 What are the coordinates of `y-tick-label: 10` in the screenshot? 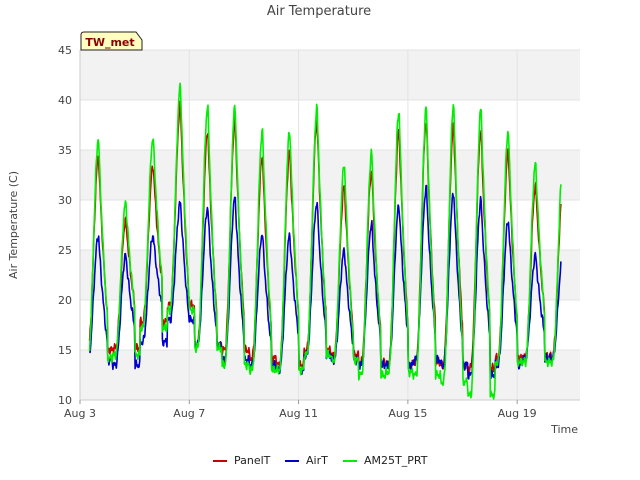 It's located at (65, 400).